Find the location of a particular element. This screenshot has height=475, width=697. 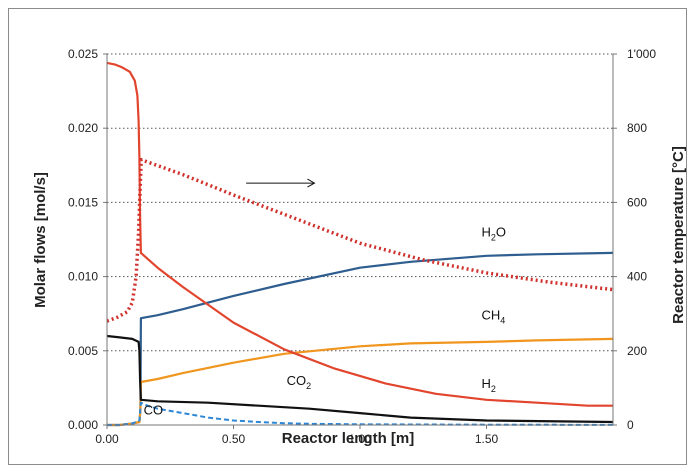

y2-axis-label: Reactor temperature [°C] is located at coordinates (678, 235).